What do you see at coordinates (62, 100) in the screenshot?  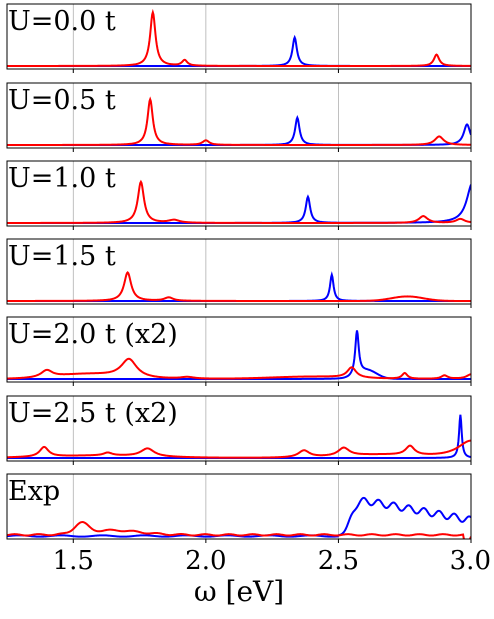 I see `panel-label: U=0.5 t` at bounding box center [62, 100].